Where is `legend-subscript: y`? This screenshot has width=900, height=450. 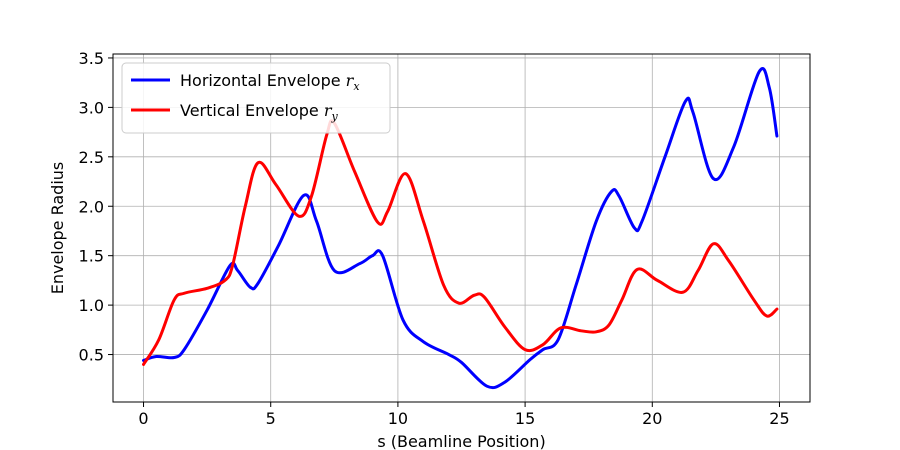 legend-subscript: y is located at coordinates (335, 116).